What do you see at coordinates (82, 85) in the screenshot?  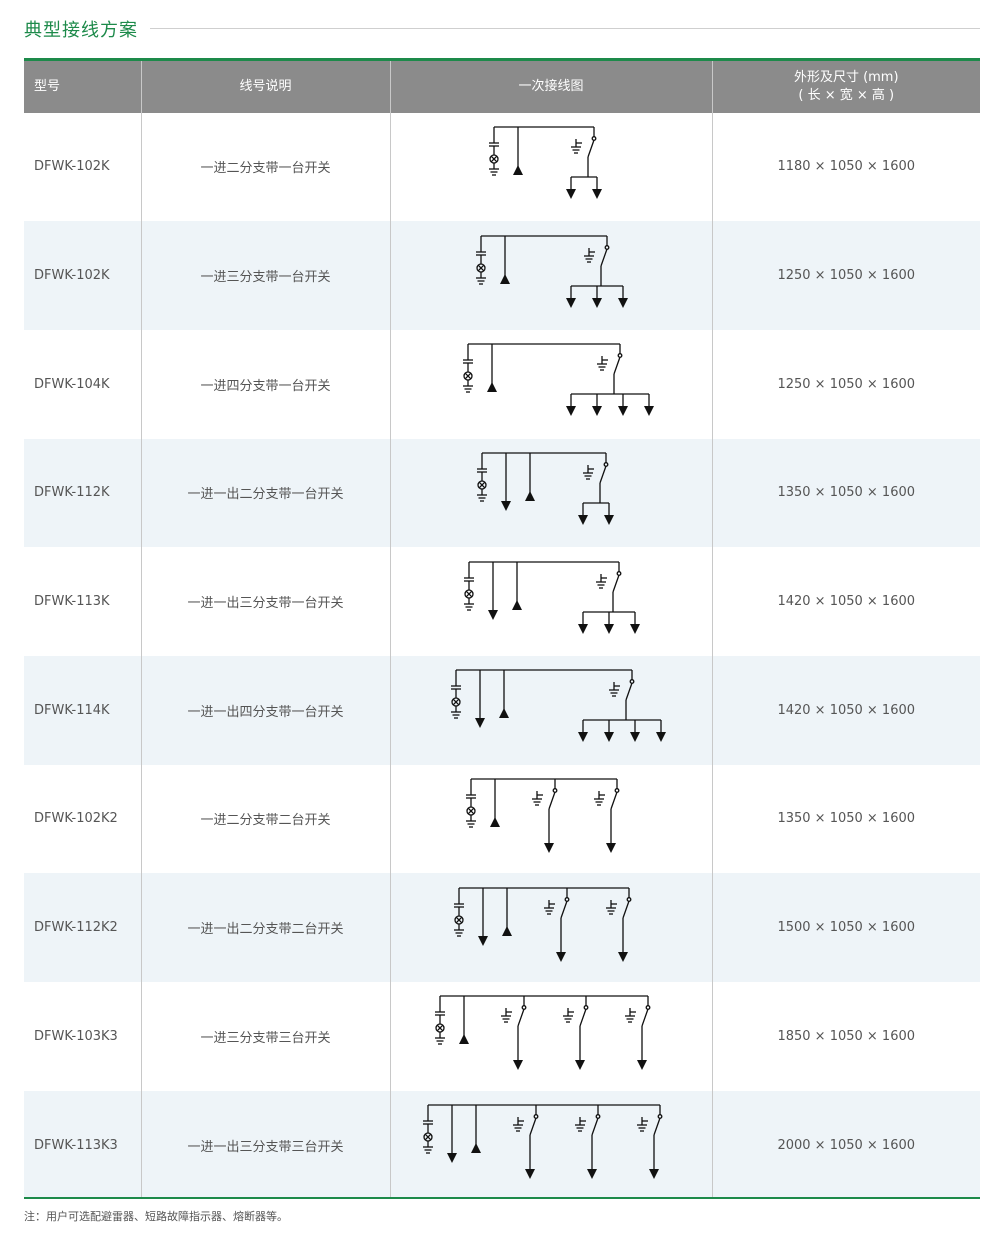 I see `header-model: 型号` at bounding box center [82, 85].